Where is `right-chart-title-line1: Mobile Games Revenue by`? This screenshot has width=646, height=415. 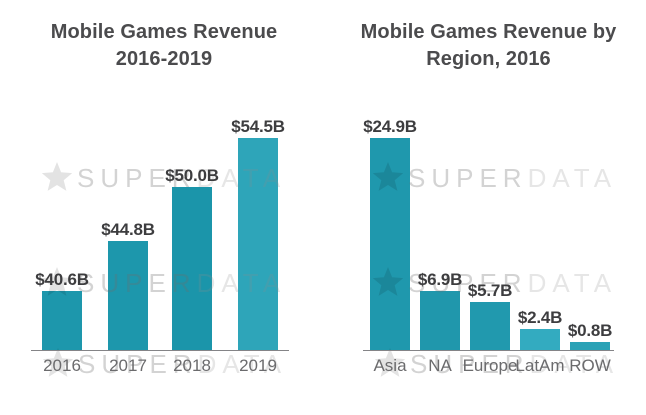 right-chart-title-line1: Mobile Games Revenue by is located at coordinates (488, 32).